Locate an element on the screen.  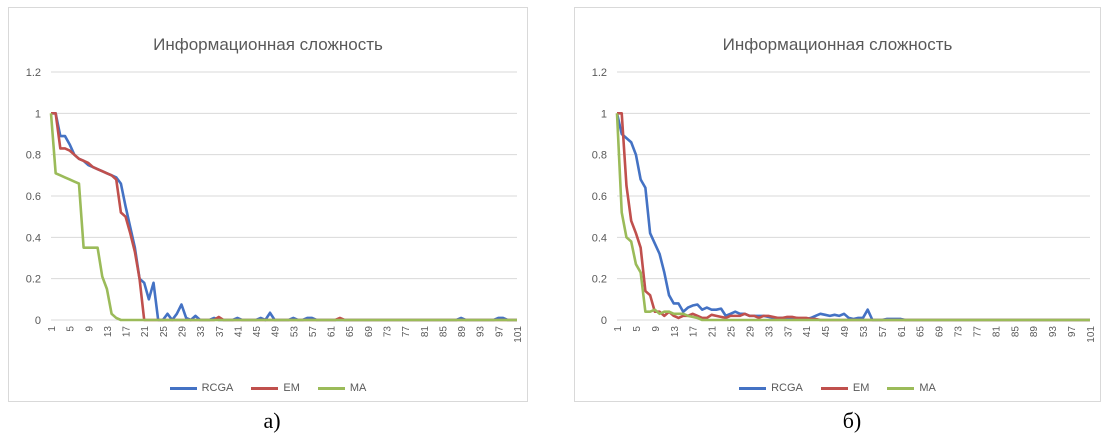
legend-a: RCGA EM MA is located at coordinates (268, 388).